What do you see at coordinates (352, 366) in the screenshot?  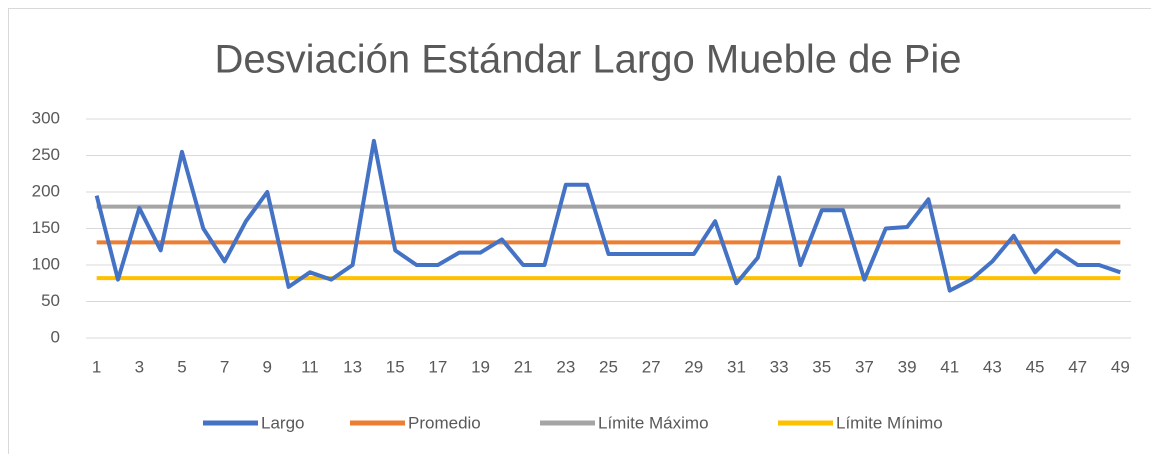 I see `x-tick-label: 13` at bounding box center [352, 366].